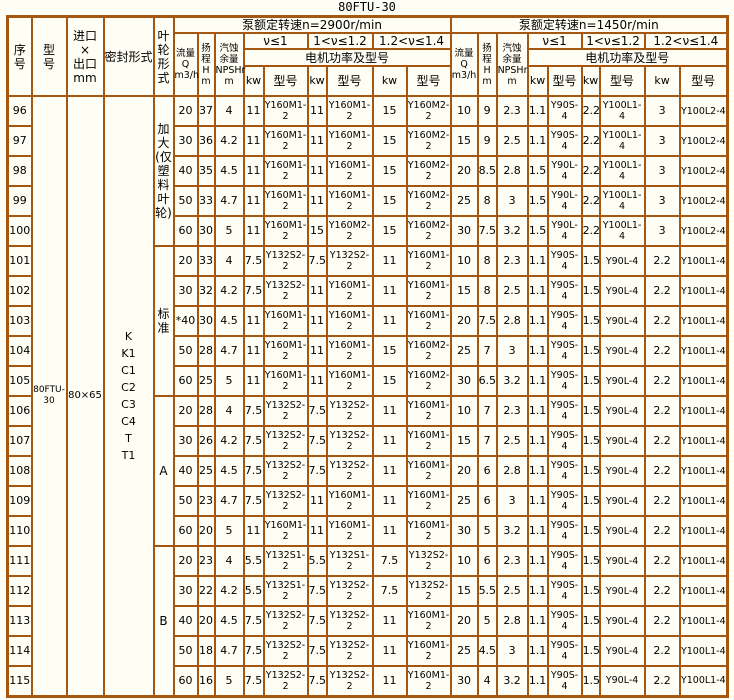 Image resolution: width=734 pixels, height=700 pixels. What do you see at coordinates (19, 621) in the screenshot?
I see `cell-serial: 113` at bounding box center [19, 621].